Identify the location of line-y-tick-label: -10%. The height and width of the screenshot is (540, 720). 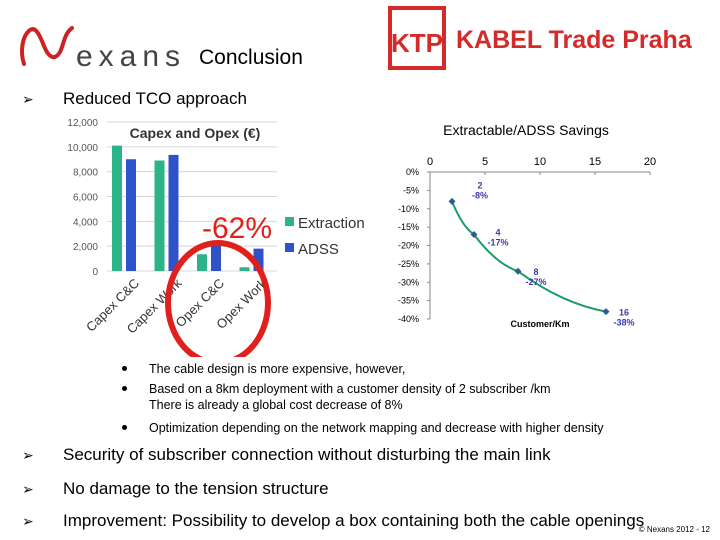
(408, 209).